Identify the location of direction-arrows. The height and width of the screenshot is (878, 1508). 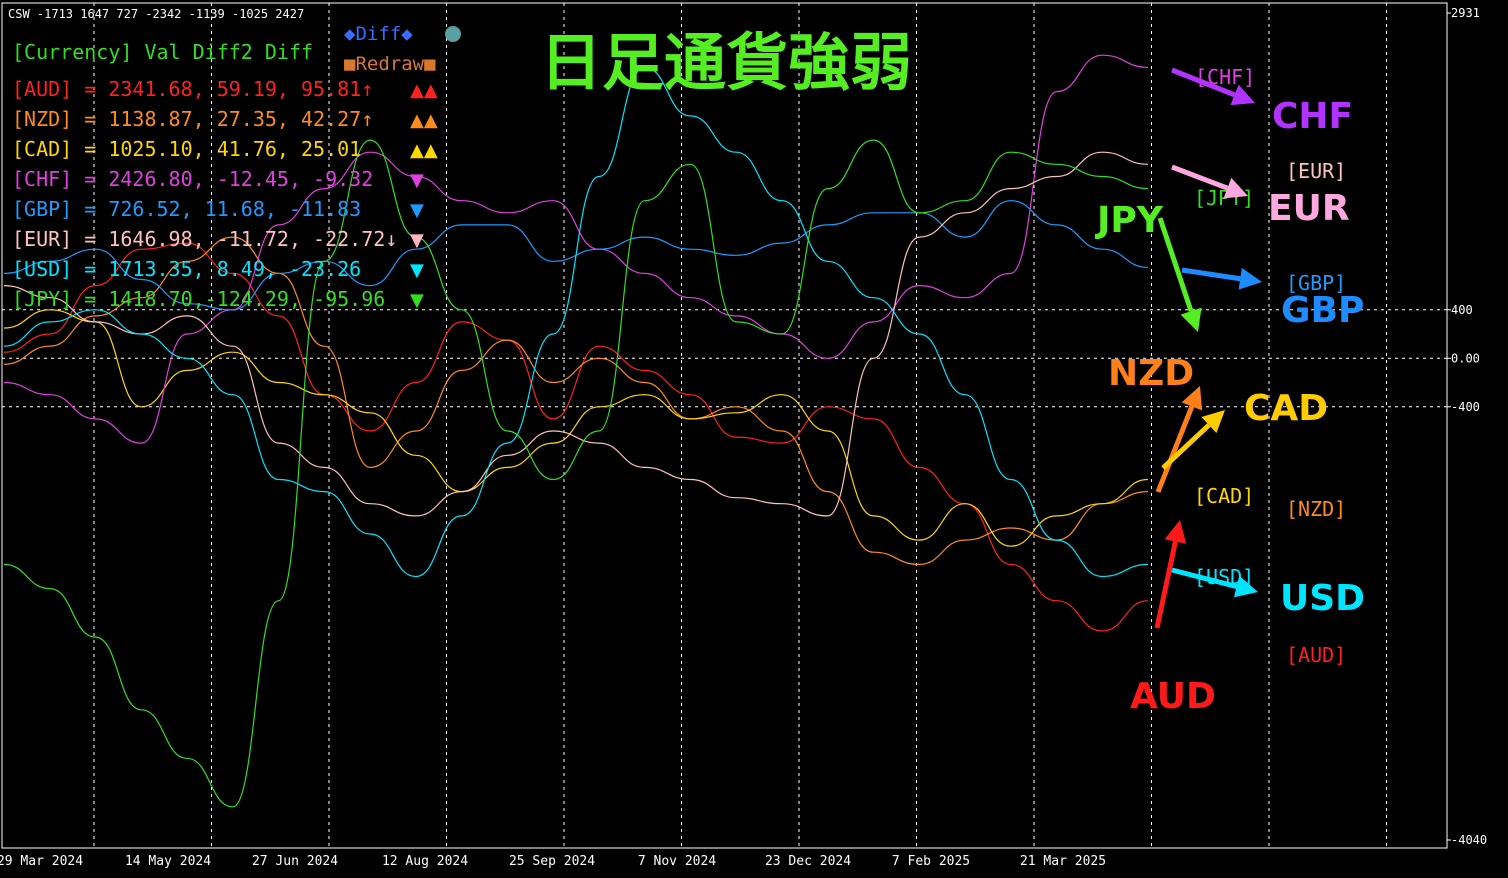
(1208, 348).